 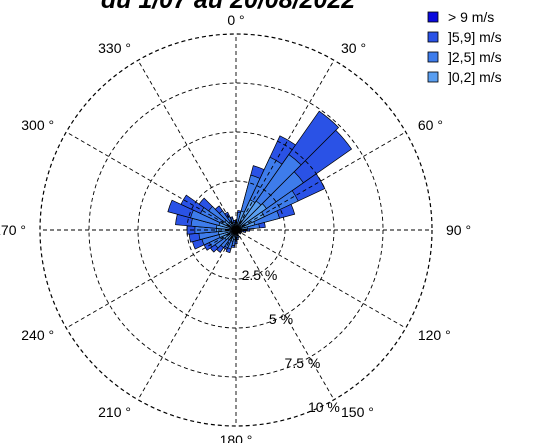 What do you see at coordinates (260, 275) in the screenshot?
I see `radial-label-0: 2.5 %` at bounding box center [260, 275].